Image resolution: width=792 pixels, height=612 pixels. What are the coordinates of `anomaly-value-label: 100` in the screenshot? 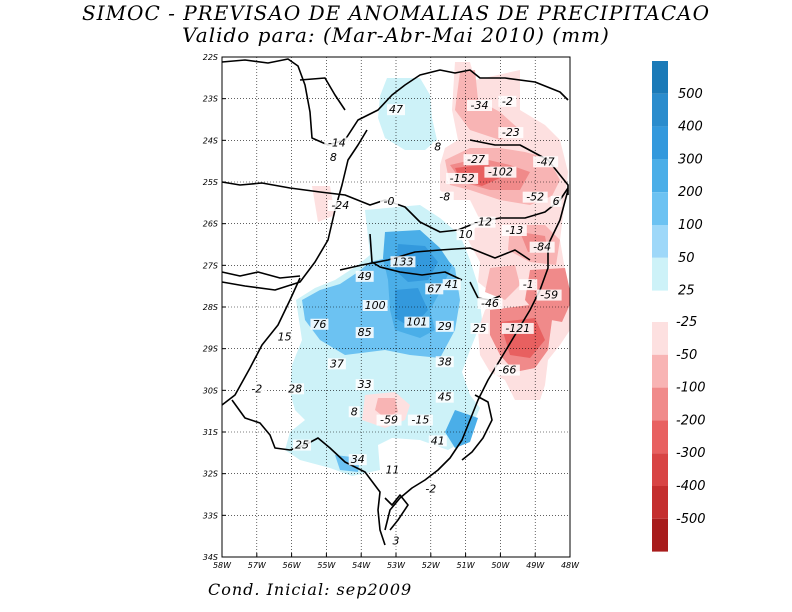 It's located at (375, 305).